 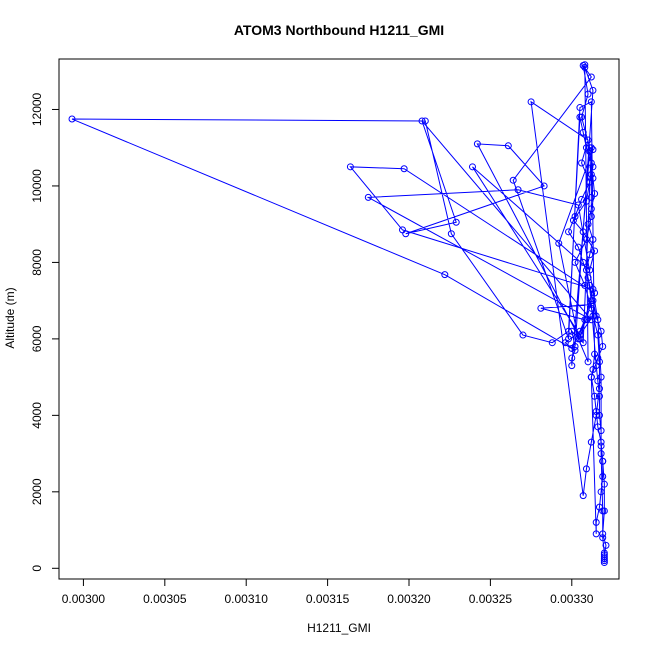 What do you see at coordinates (247, 599) in the screenshot?
I see `x-tick-label: 0.00310` at bounding box center [247, 599].